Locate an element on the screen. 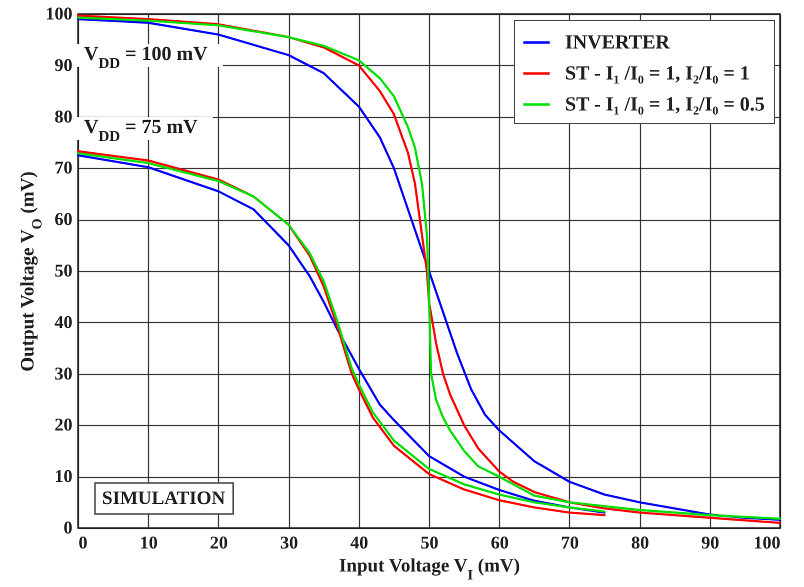  x-axis-title: Input Voltage V$_{I}$ (mV) is located at coordinates (429, 570).